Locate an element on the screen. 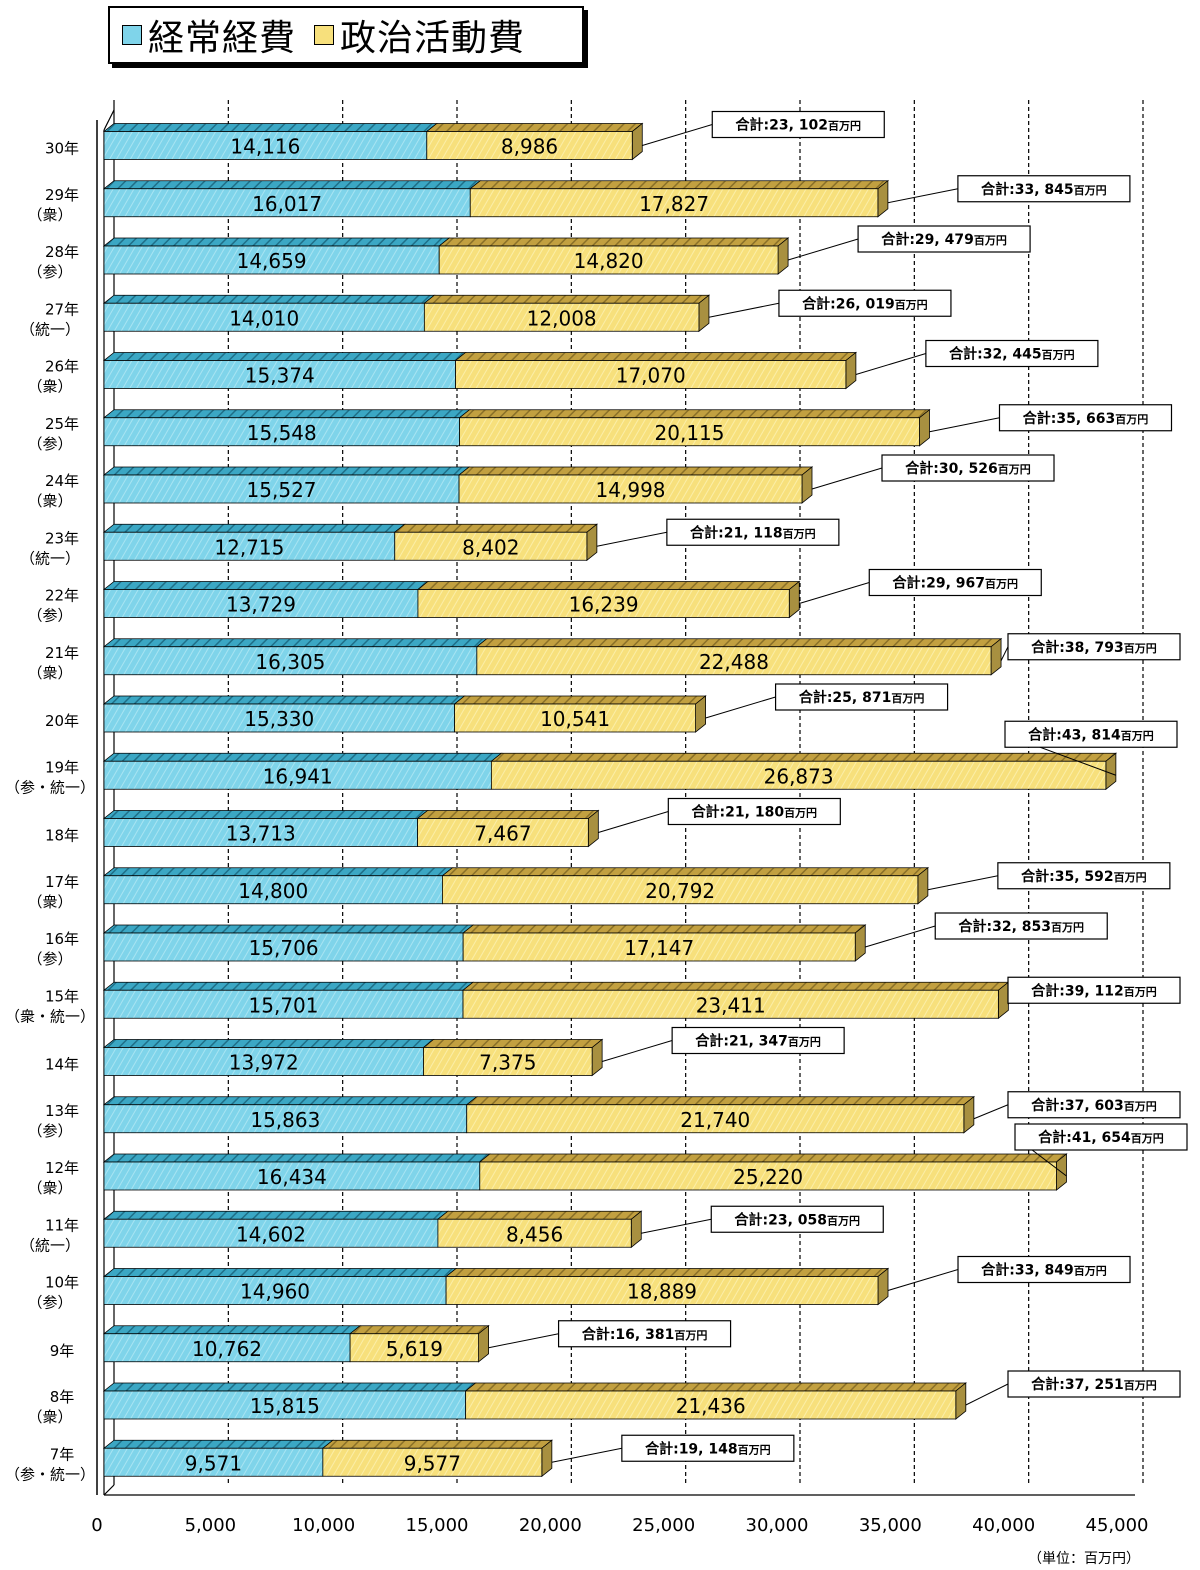 The width and height of the screenshot is (1200, 1570). total-callout-text: 合計:29, 967百万円 is located at coordinates (956, 583).